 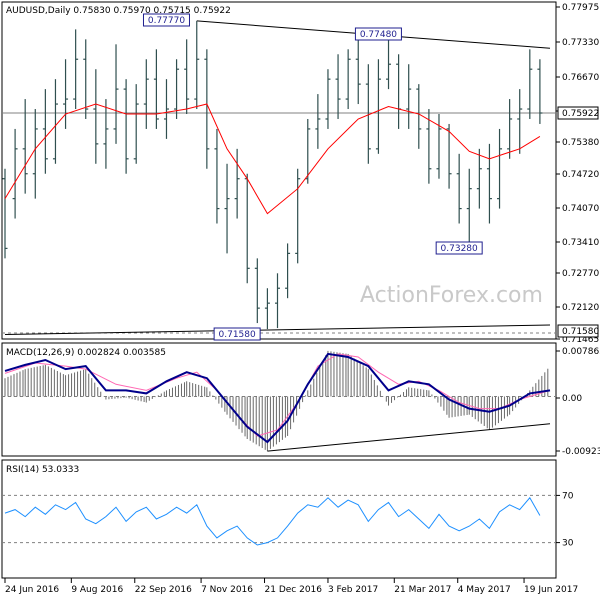 What do you see at coordinates (272, 521) in the screenshot?
I see `rsi-line` at bounding box center [272, 521].